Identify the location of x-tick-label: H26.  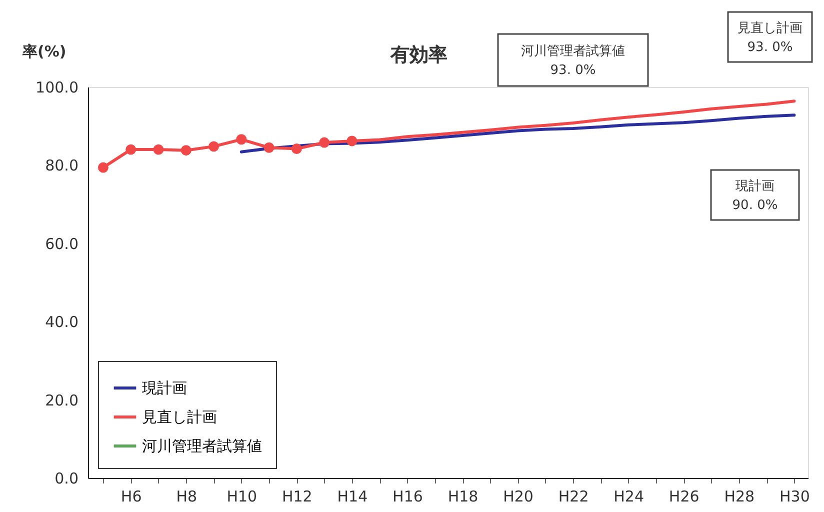
(684, 497).